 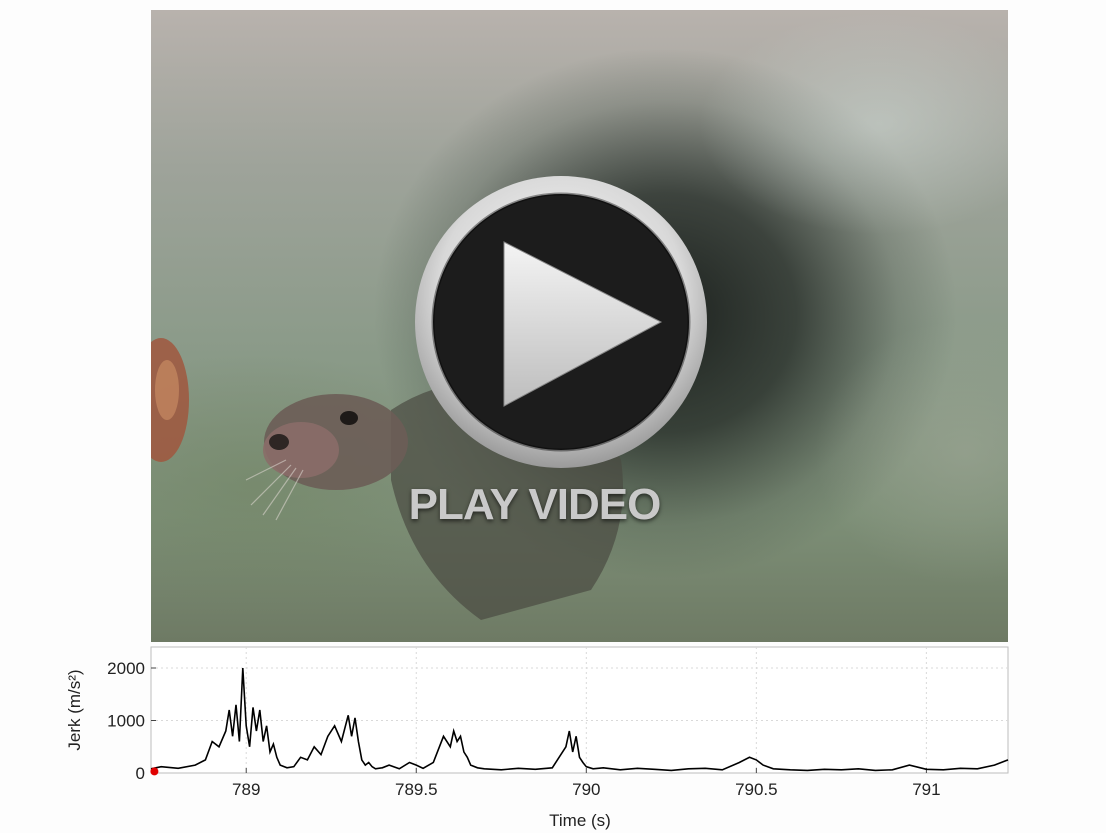 What do you see at coordinates (140, 773) in the screenshot?
I see `y-tick-label: 0` at bounding box center [140, 773].